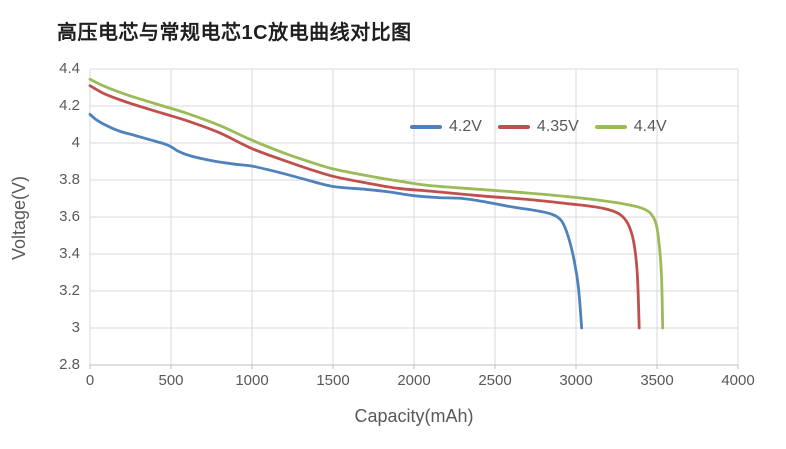 Image resolution: width=786 pixels, height=449 pixels. Describe the element at coordinates (69, 216) in the screenshot. I see `y-tick-label: 3.6` at that location.